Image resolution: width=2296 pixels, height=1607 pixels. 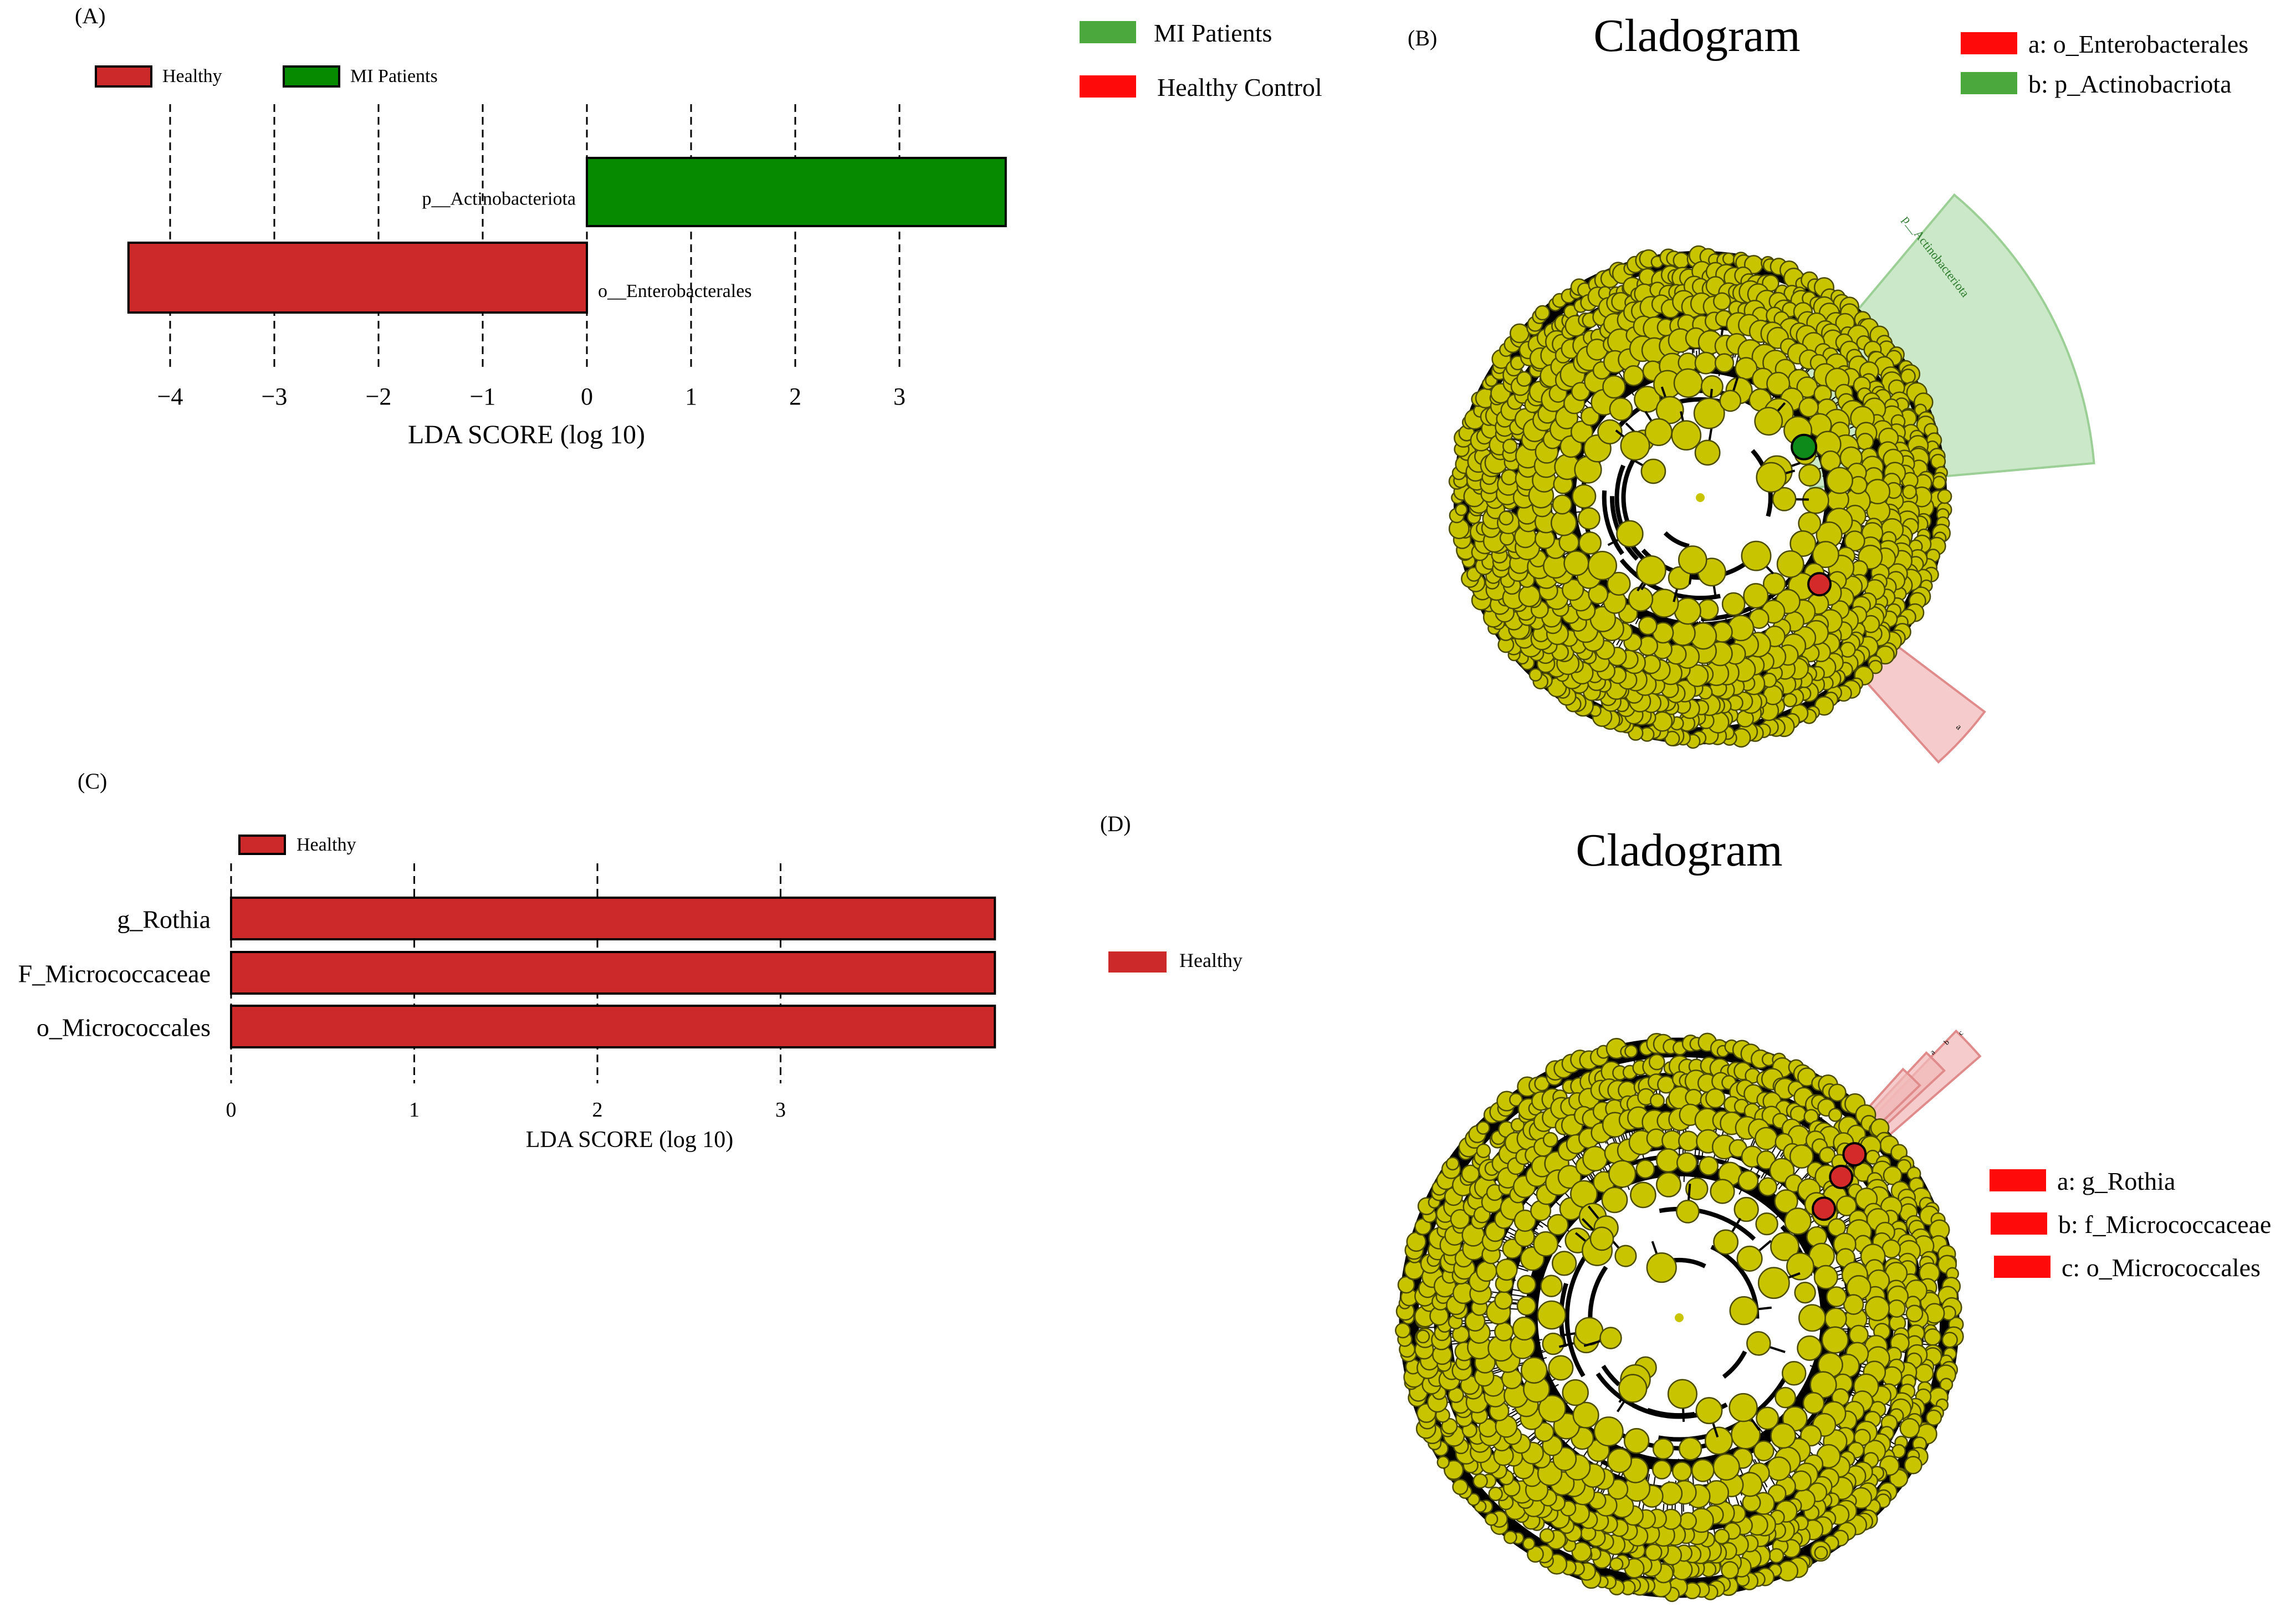 What do you see at coordinates (115, 974) in the screenshot?
I see `bar-category-label: F_Micrococcaceae` at bounding box center [115, 974].